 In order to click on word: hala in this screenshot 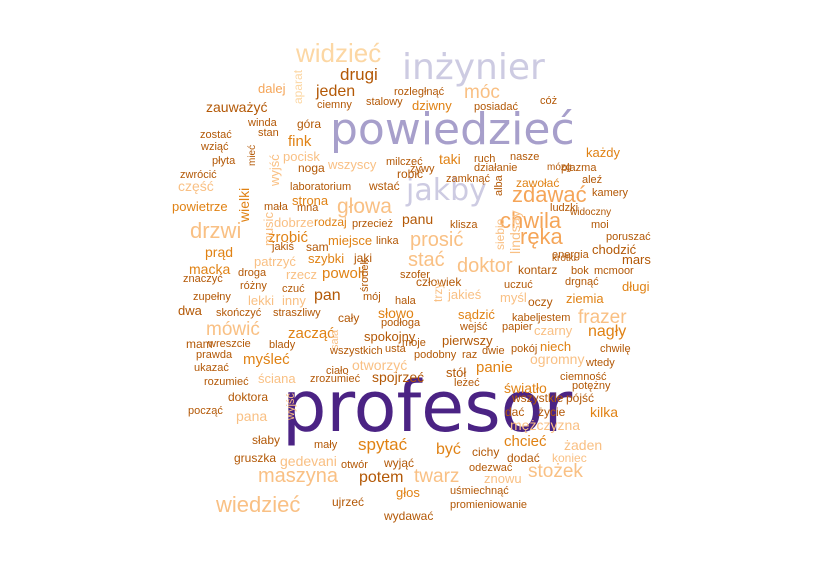, I will do `click(405, 301)`.